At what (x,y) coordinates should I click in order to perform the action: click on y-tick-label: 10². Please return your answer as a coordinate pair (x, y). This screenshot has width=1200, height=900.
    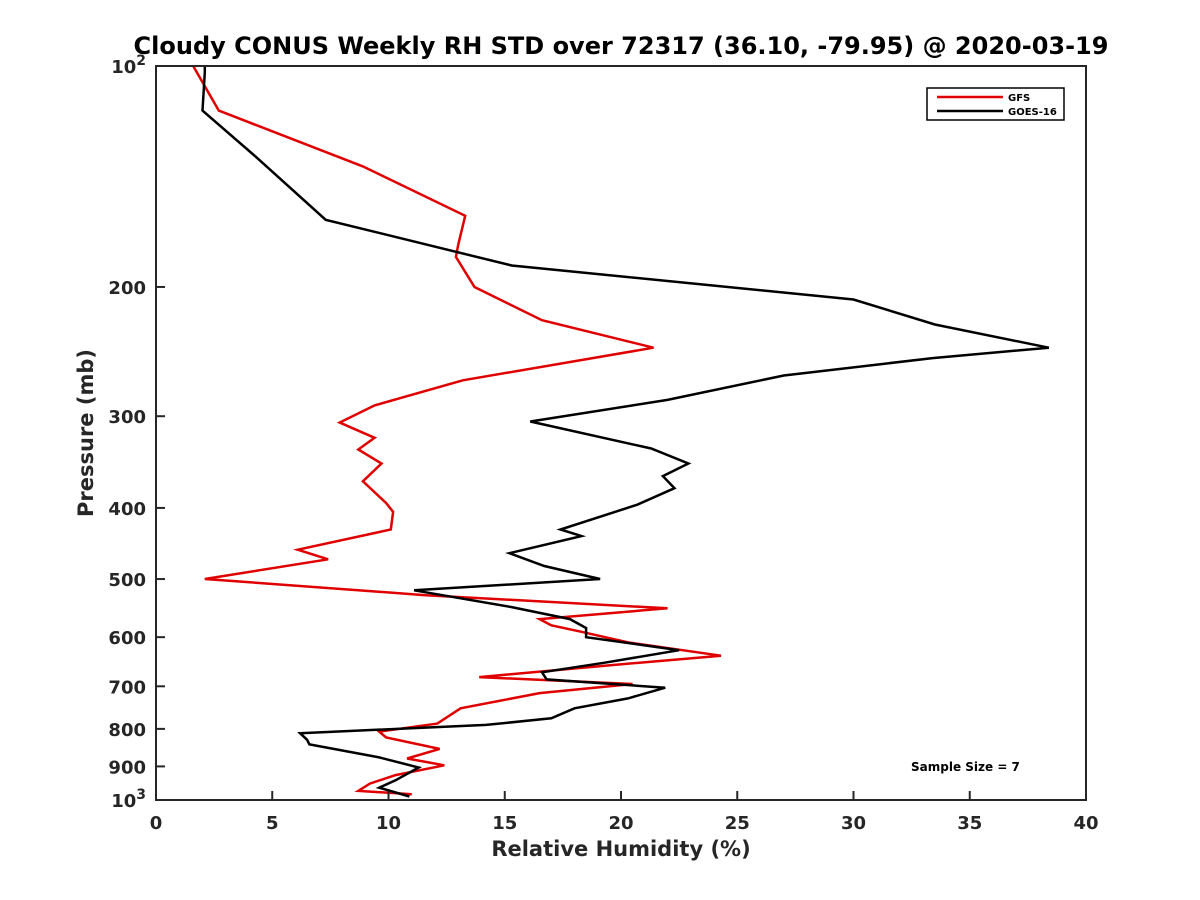
    Looking at the image, I should click on (128, 65).